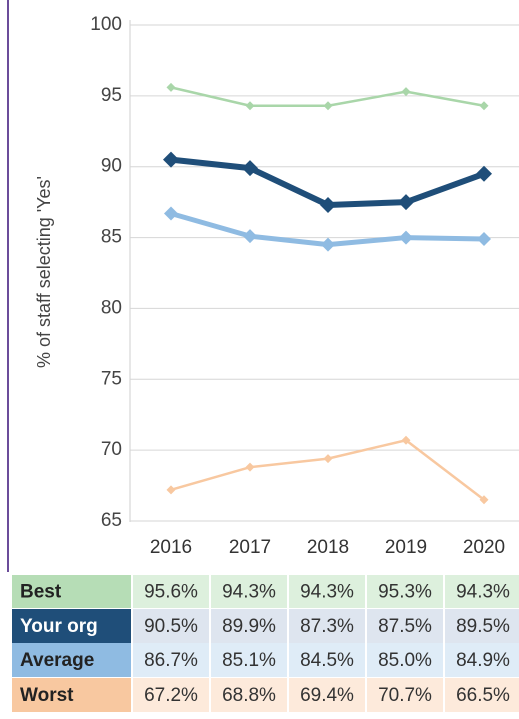 The width and height of the screenshot is (519, 719). Describe the element at coordinates (250, 547) in the screenshot. I see `x-tick-label: 2017` at that location.